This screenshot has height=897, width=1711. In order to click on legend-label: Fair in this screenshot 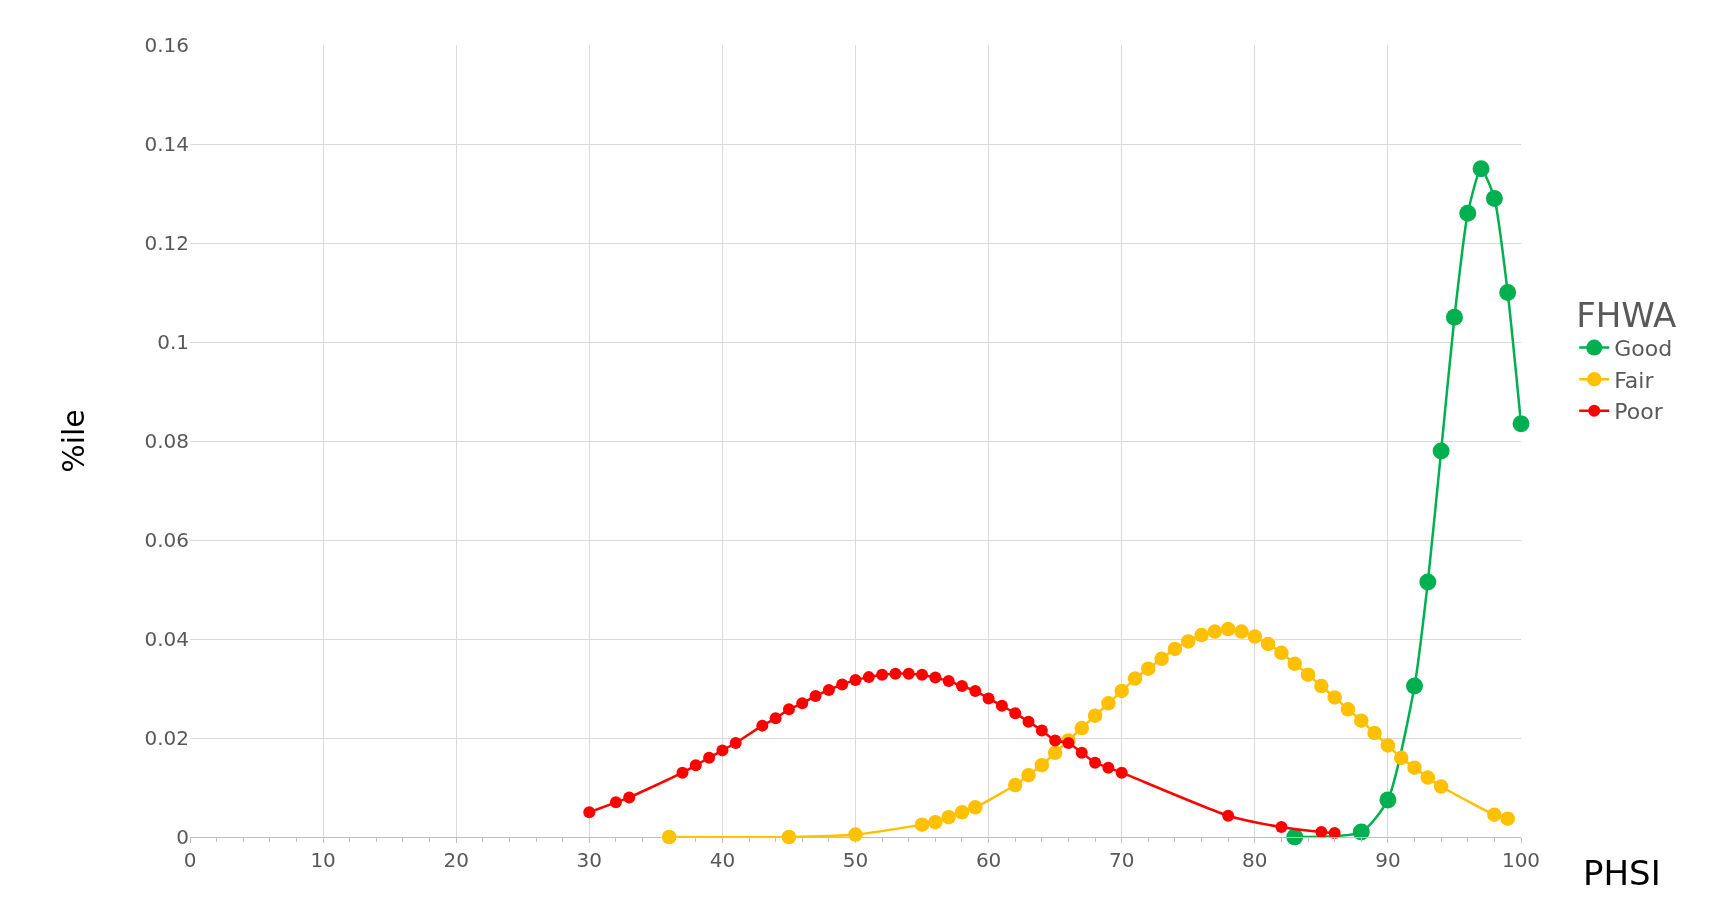, I will do `click(1634, 380)`.